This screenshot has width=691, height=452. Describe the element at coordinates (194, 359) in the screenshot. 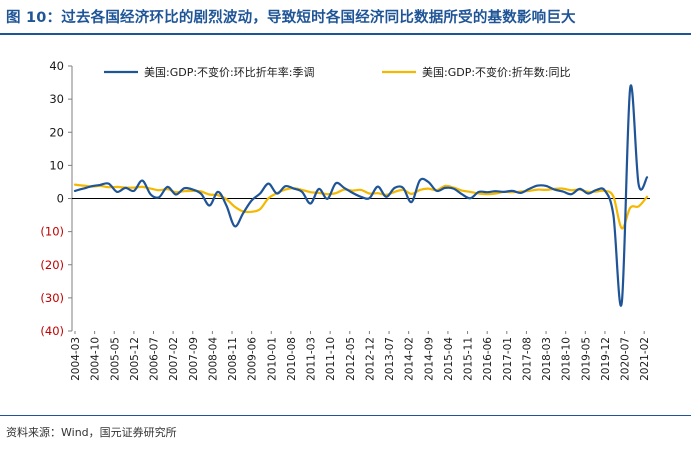

I see `x-tick-label: 2007-09` at that location.